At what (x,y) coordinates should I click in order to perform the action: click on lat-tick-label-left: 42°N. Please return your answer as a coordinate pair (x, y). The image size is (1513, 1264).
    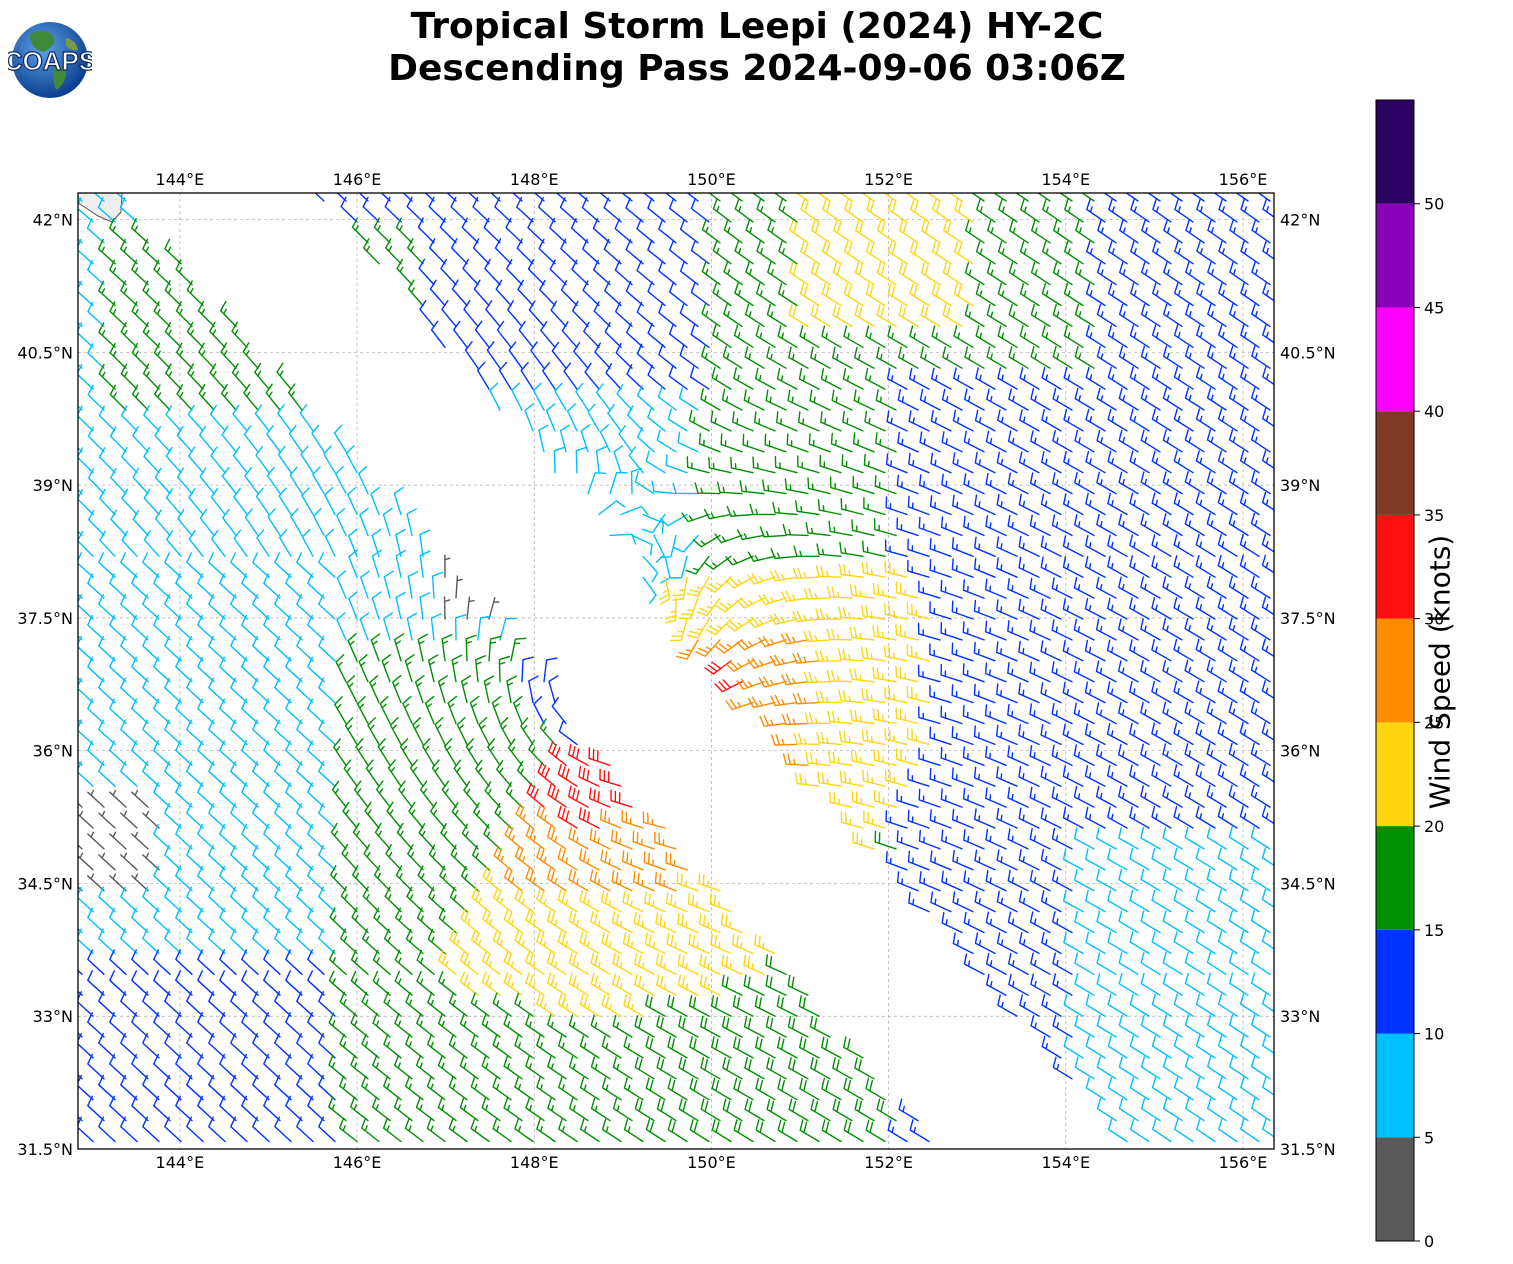
    Looking at the image, I should click on (53, 220).